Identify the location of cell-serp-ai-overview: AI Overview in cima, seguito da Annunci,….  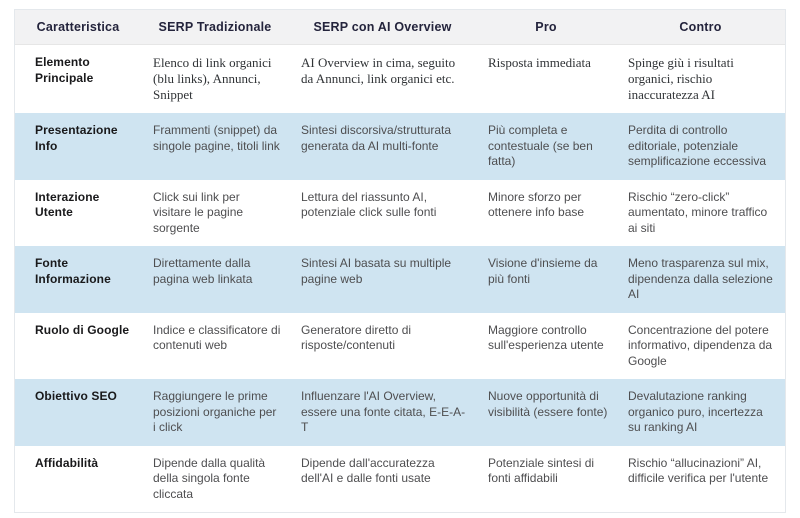
(378, 70).